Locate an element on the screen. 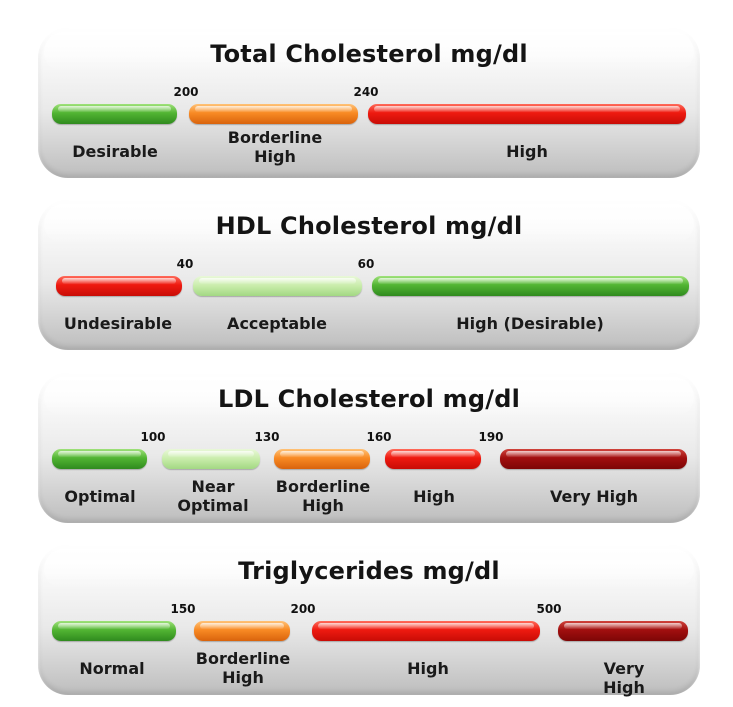 The width and height of the screenshot is (733, 707). tick-label: 130 is located at coordinates (267, 437).